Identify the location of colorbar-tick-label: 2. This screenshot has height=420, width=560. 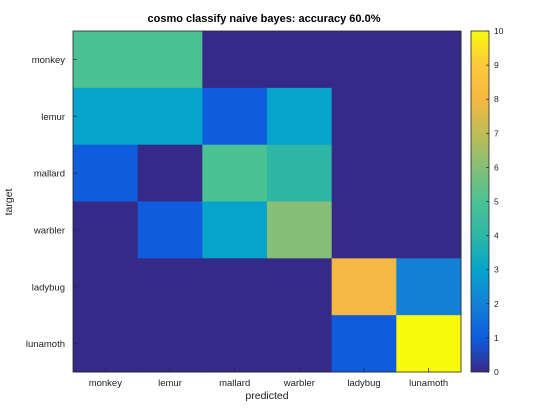
(496, 304).